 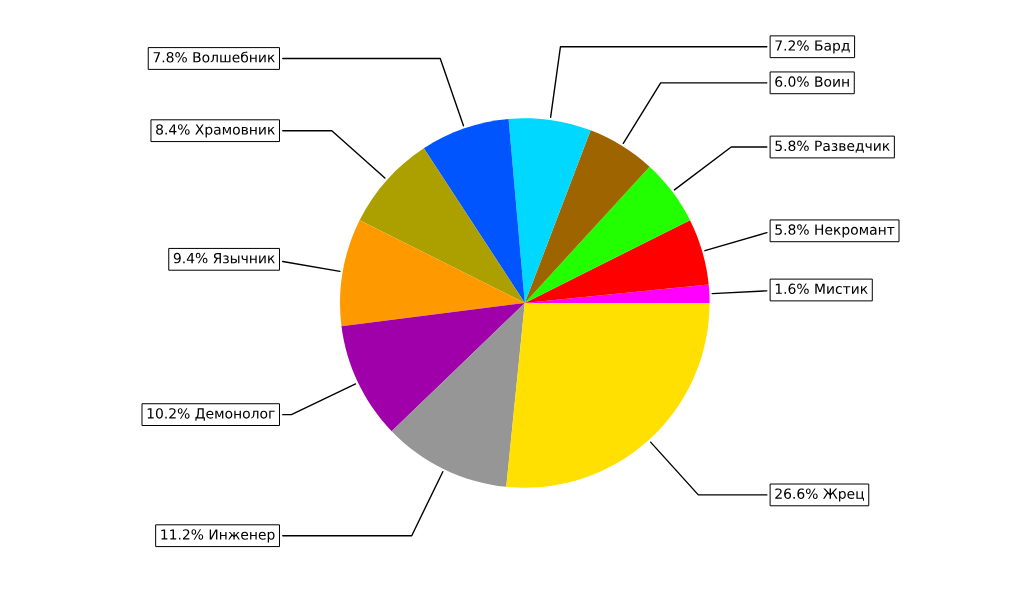 I want to click on slice-label: 7.8% Волшебник, so click(x=214, y=57).